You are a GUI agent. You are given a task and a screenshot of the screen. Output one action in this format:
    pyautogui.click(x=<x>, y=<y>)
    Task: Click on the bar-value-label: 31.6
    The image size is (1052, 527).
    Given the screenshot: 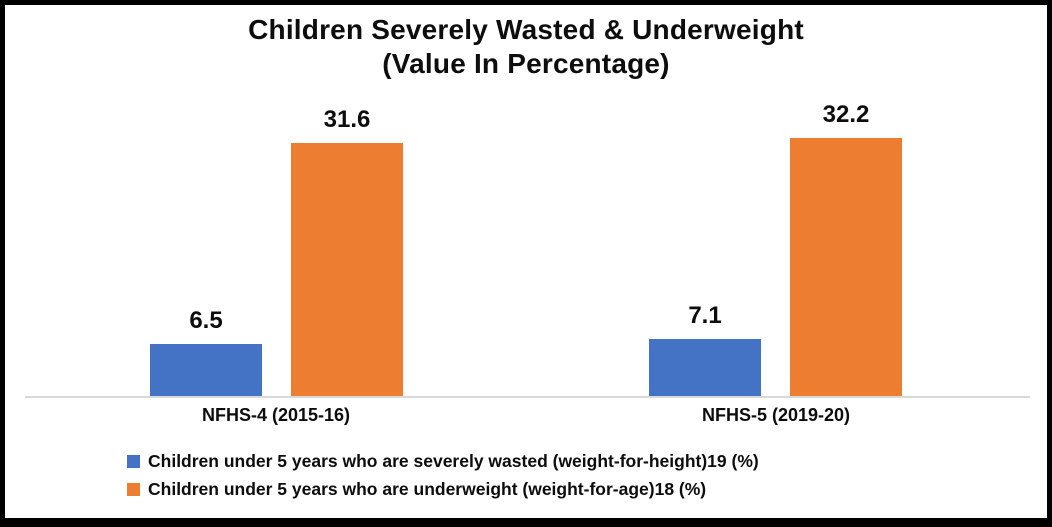 What is the action you would take?
    pyautogui.click(x=347, y=119)
    